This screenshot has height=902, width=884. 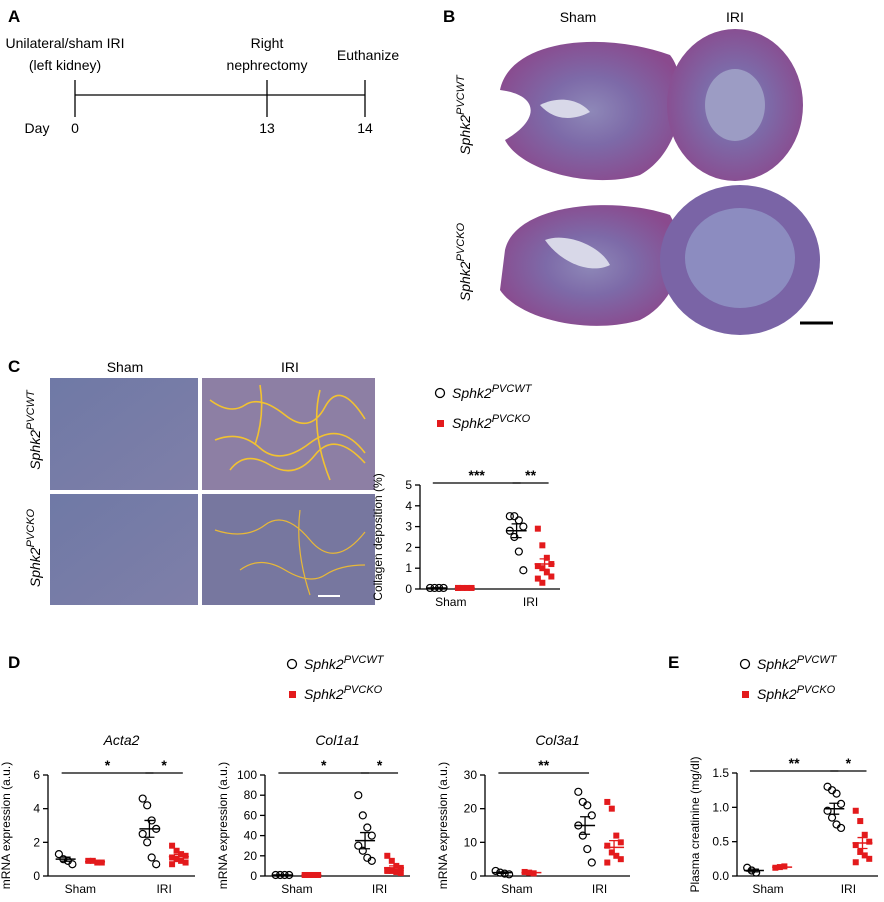 I want to click on gene-label: Sphk2PVCWT, so click(x=492, y=392).